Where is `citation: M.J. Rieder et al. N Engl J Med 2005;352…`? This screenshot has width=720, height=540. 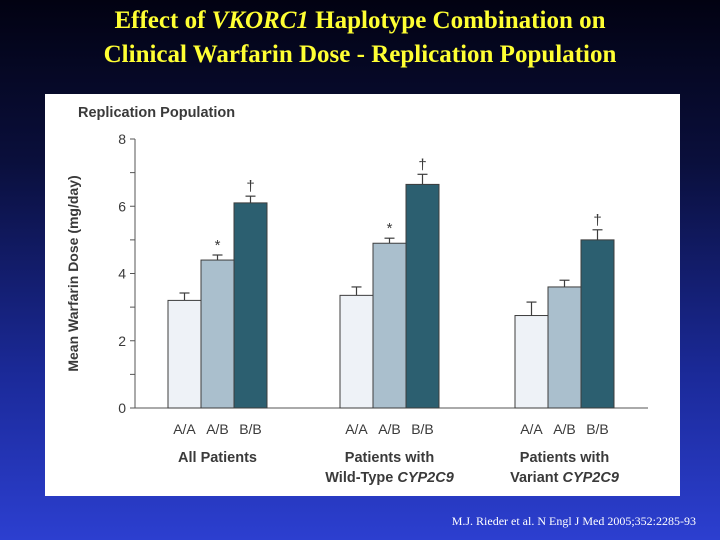
citation: M.J. Rieder et al. N Engl J Med 2005;352… is located at coordinates (573, 521).